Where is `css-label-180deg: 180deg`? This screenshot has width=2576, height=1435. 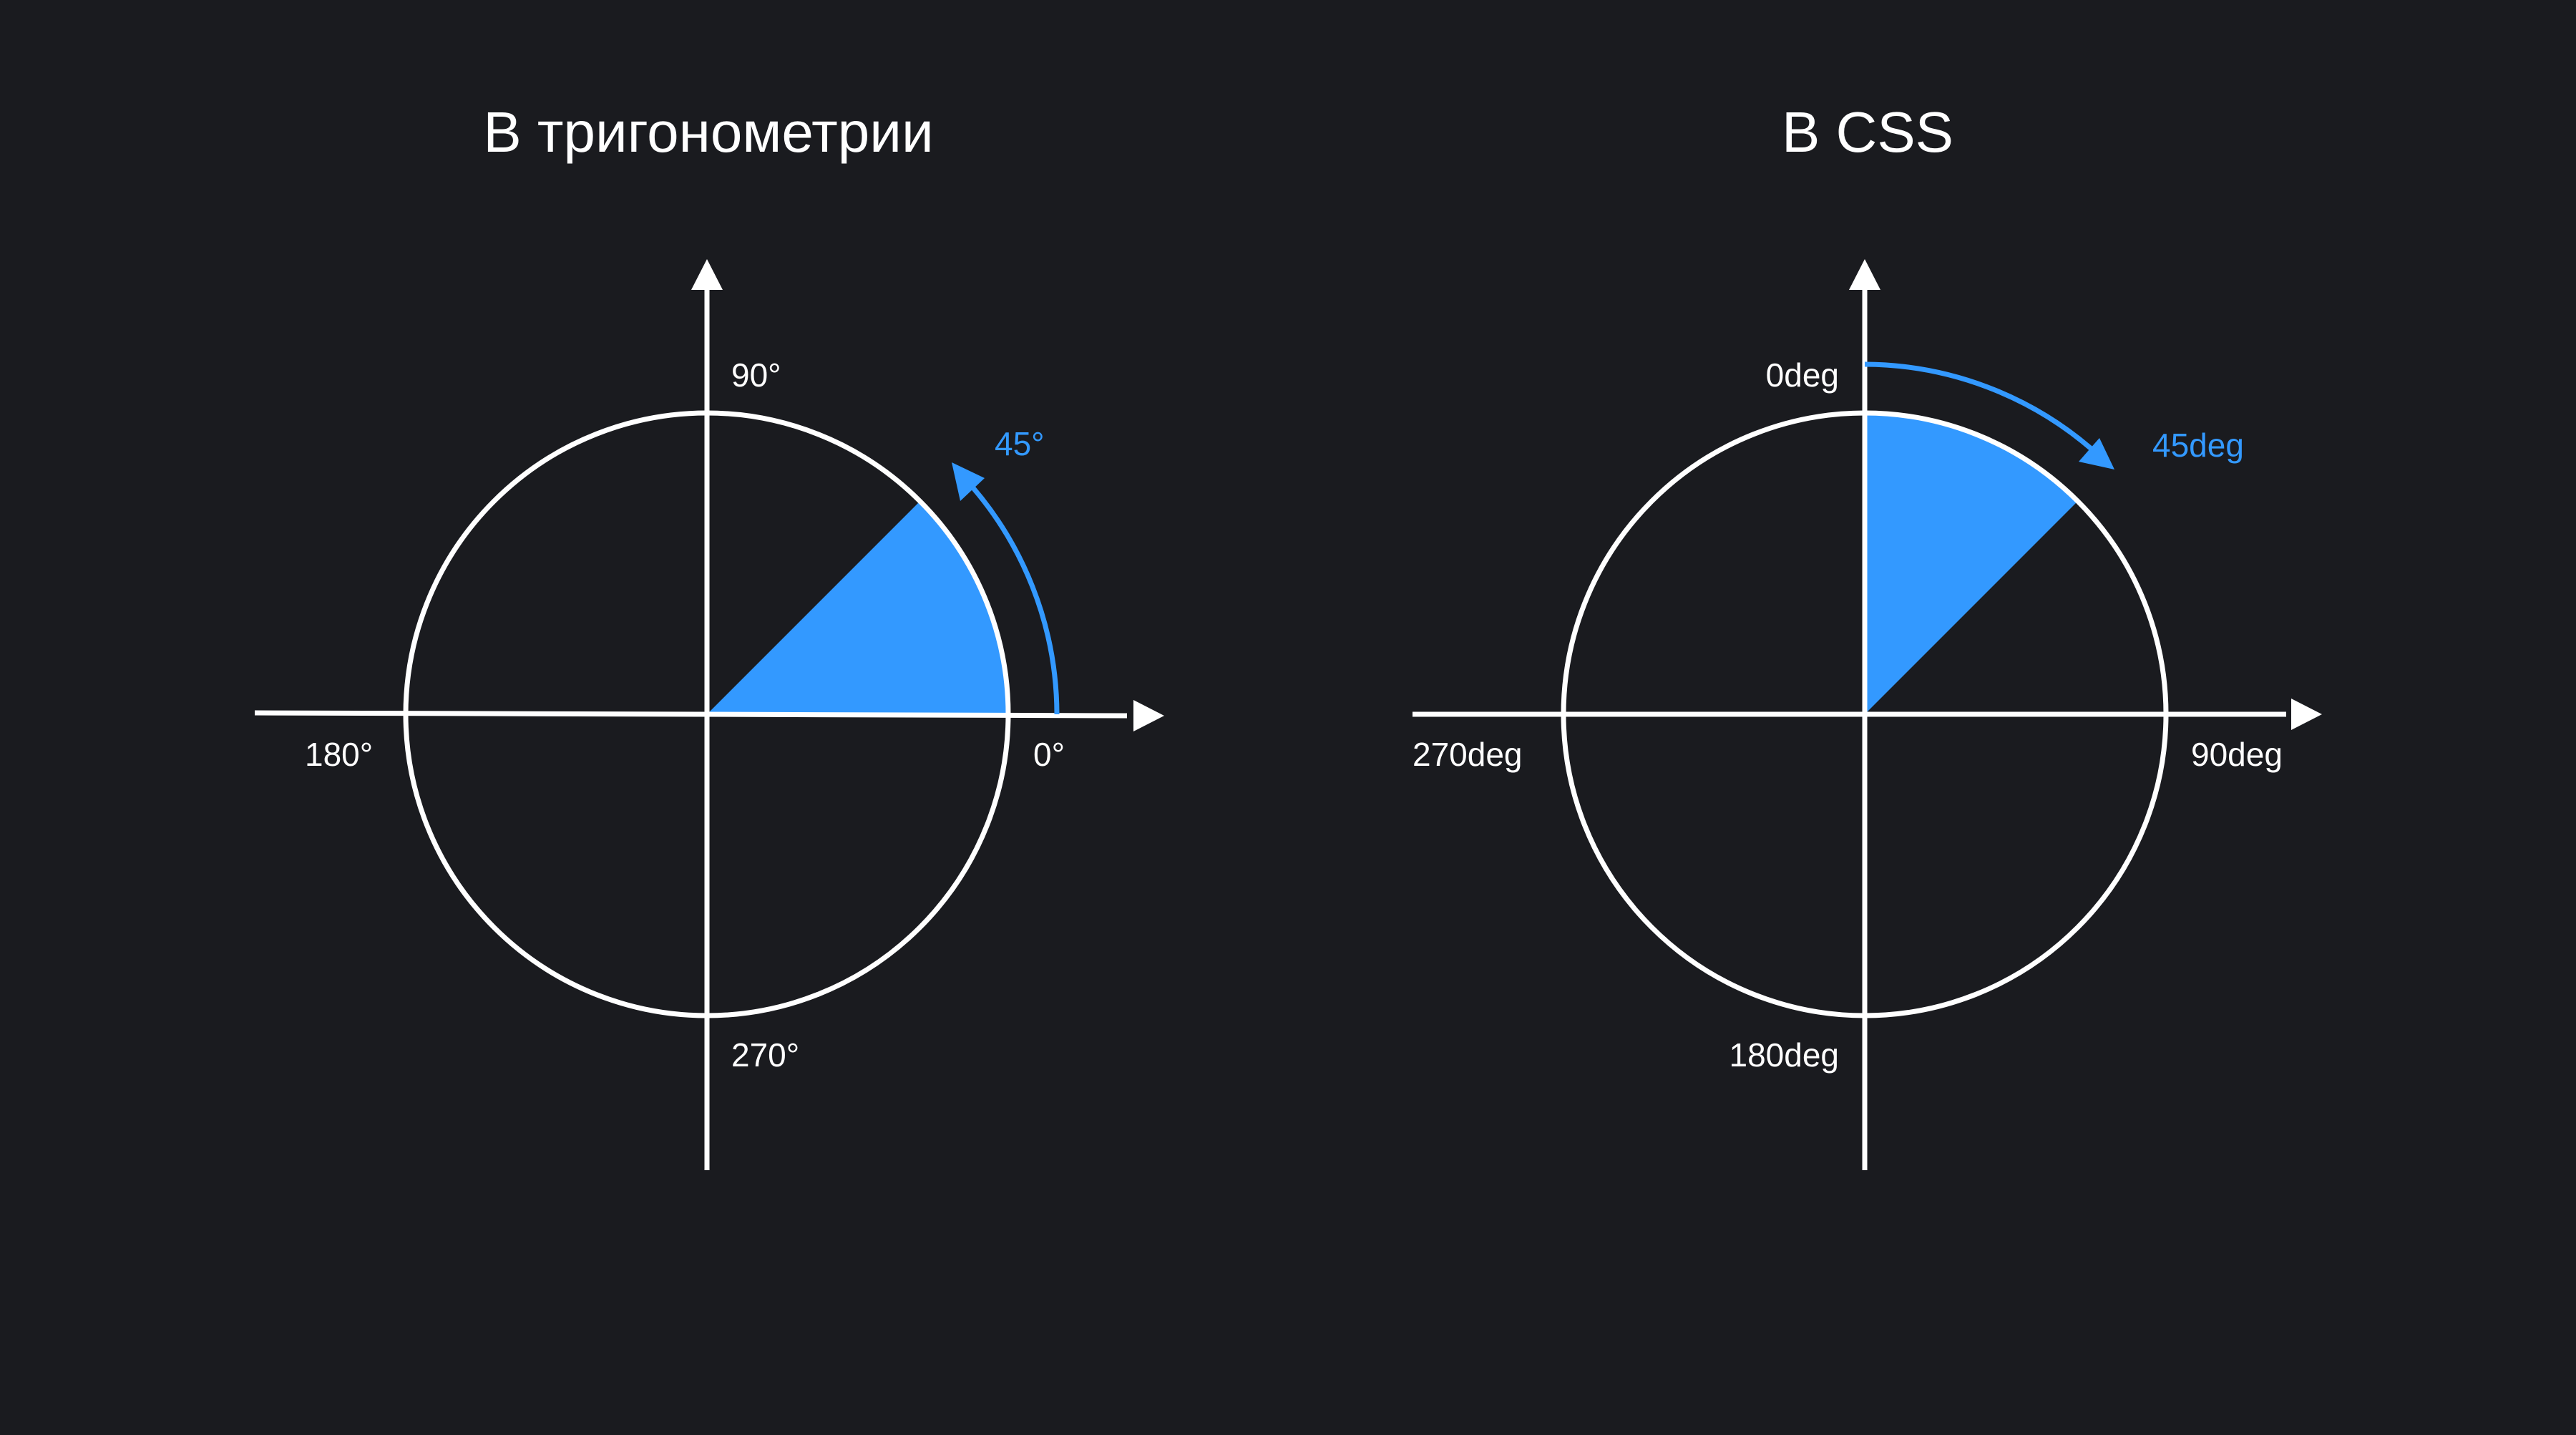
css-label-180deg: 180deg is located at coordinates (1784, 1055).